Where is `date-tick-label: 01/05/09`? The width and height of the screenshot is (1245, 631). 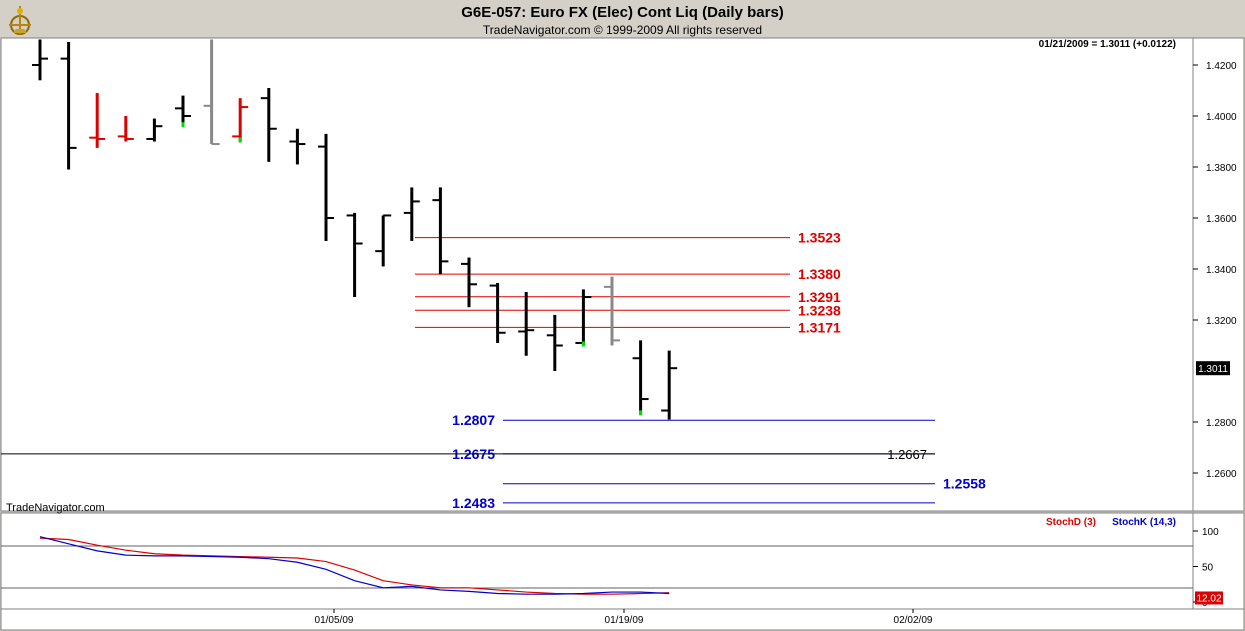 date-tick-label: 01/05/09 is located at coordinates (334, 620).